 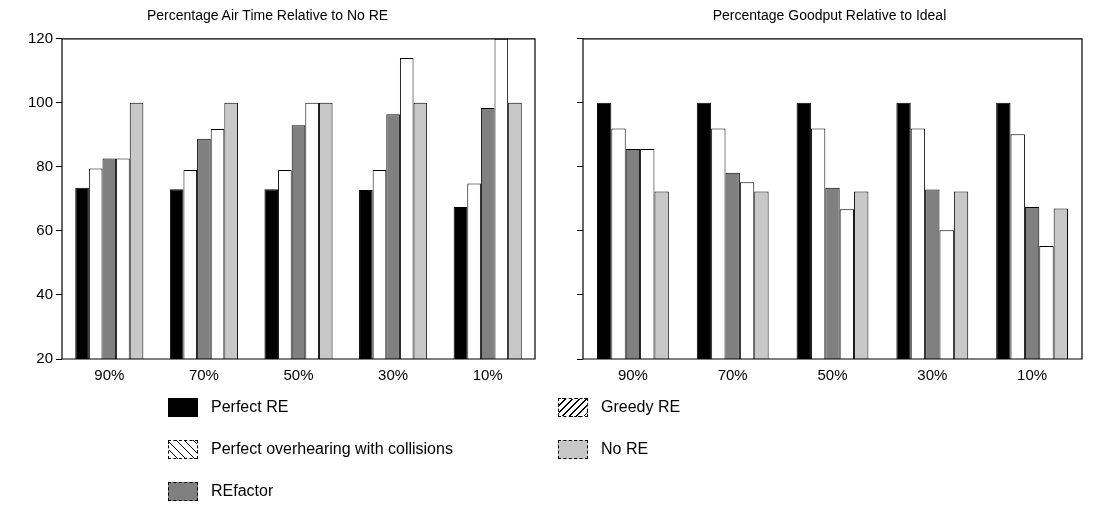 I want to click on y-tick-label: 80, so click(x=44, y=166).